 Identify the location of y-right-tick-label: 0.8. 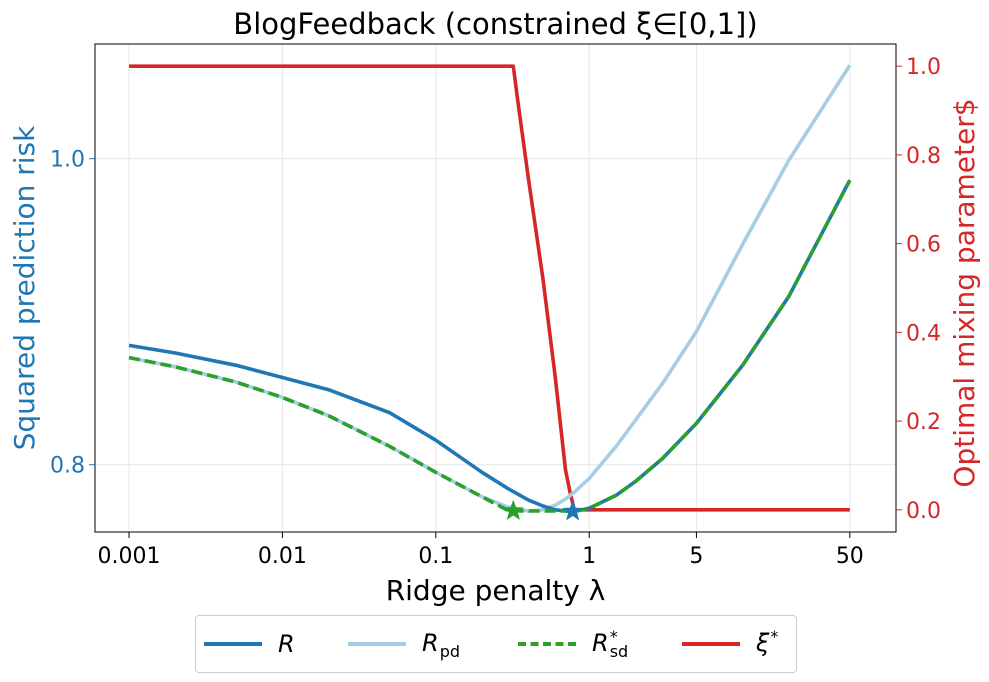
(923, 156).